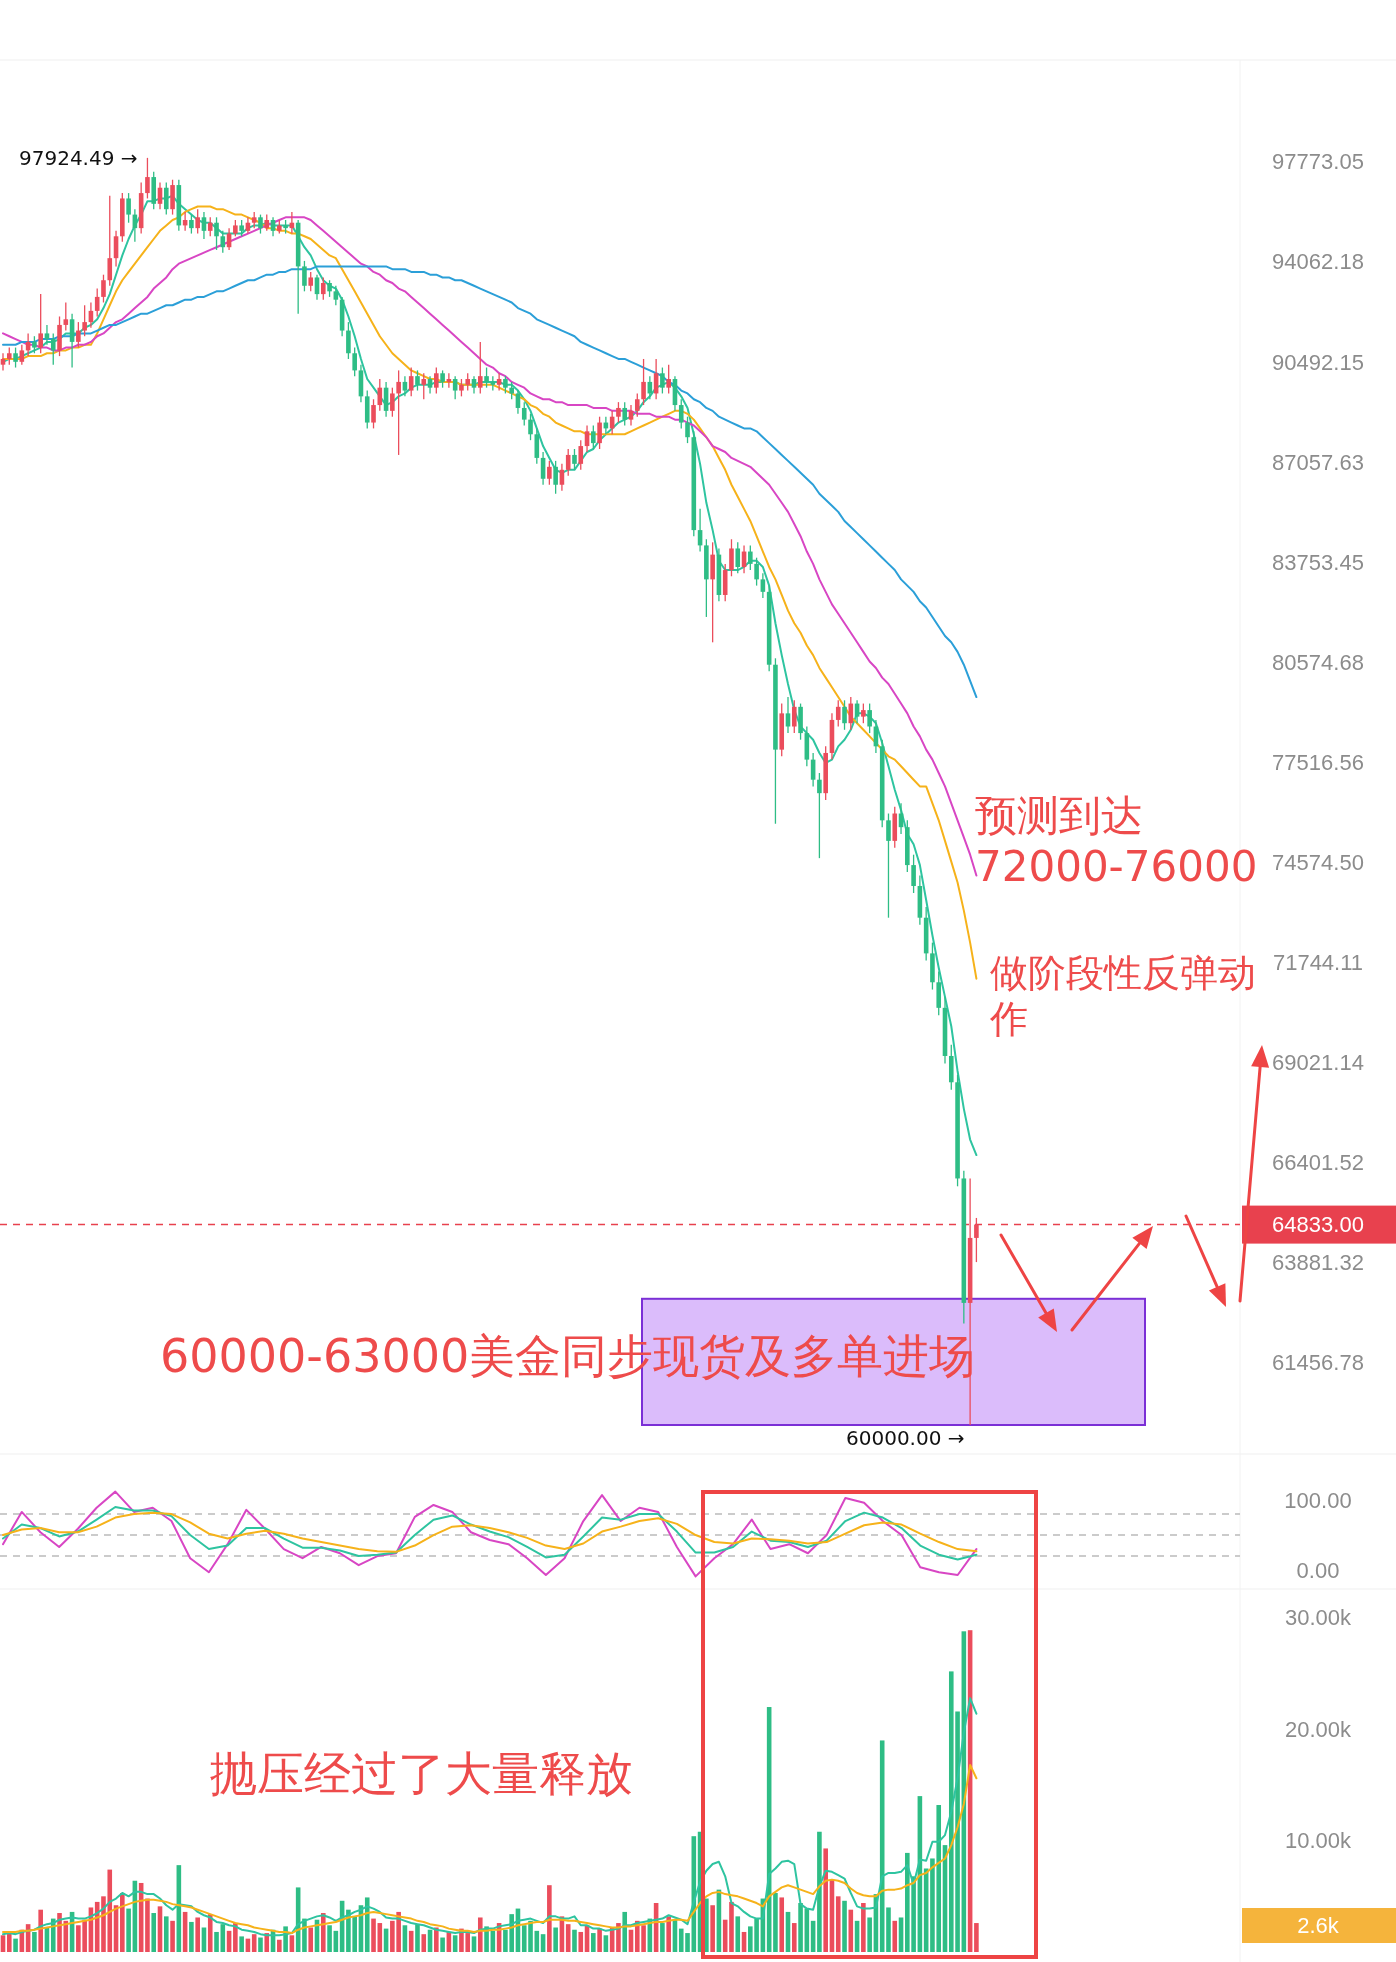 The image size is (1396, 1962). I want to click on y-tick-label: 63881.32, so click(1318, 1263).